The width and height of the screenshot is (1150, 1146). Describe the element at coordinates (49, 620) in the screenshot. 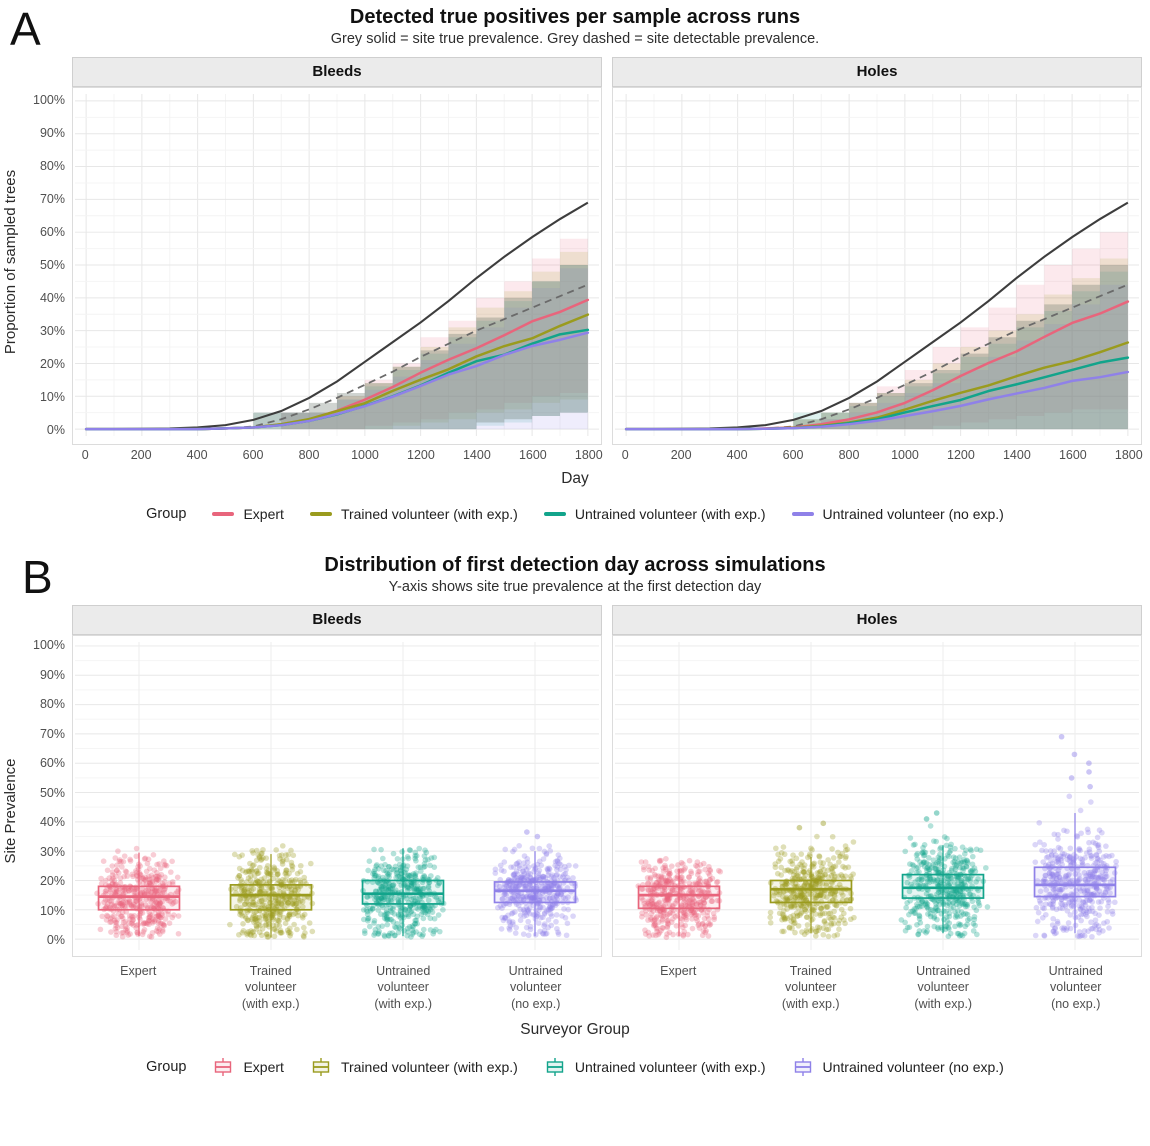

I see `facet-gap` at that location.